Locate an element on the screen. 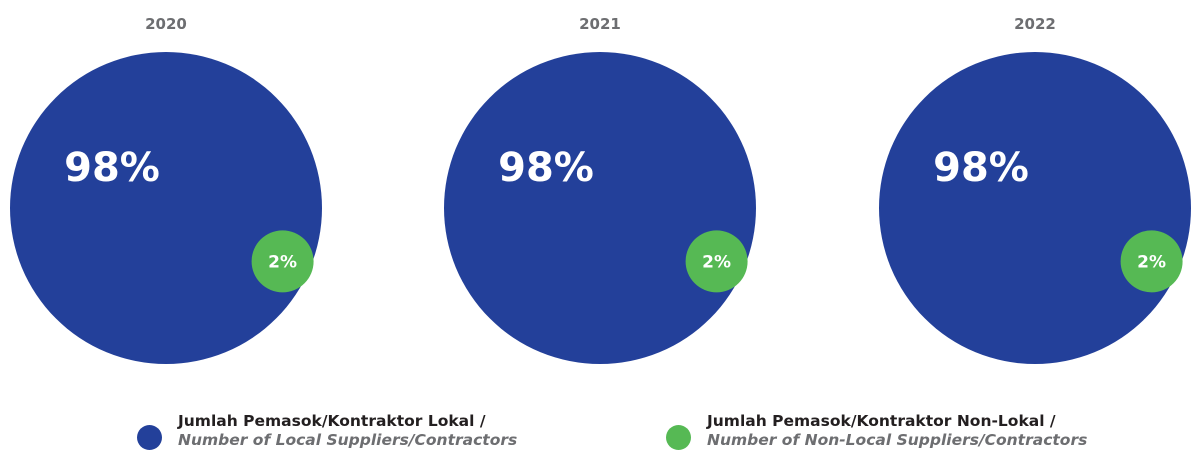  legend-label-non-local: Jumlah Pemasok/Kontraktor Non-Lokal / is located at coordinates (881, 421).